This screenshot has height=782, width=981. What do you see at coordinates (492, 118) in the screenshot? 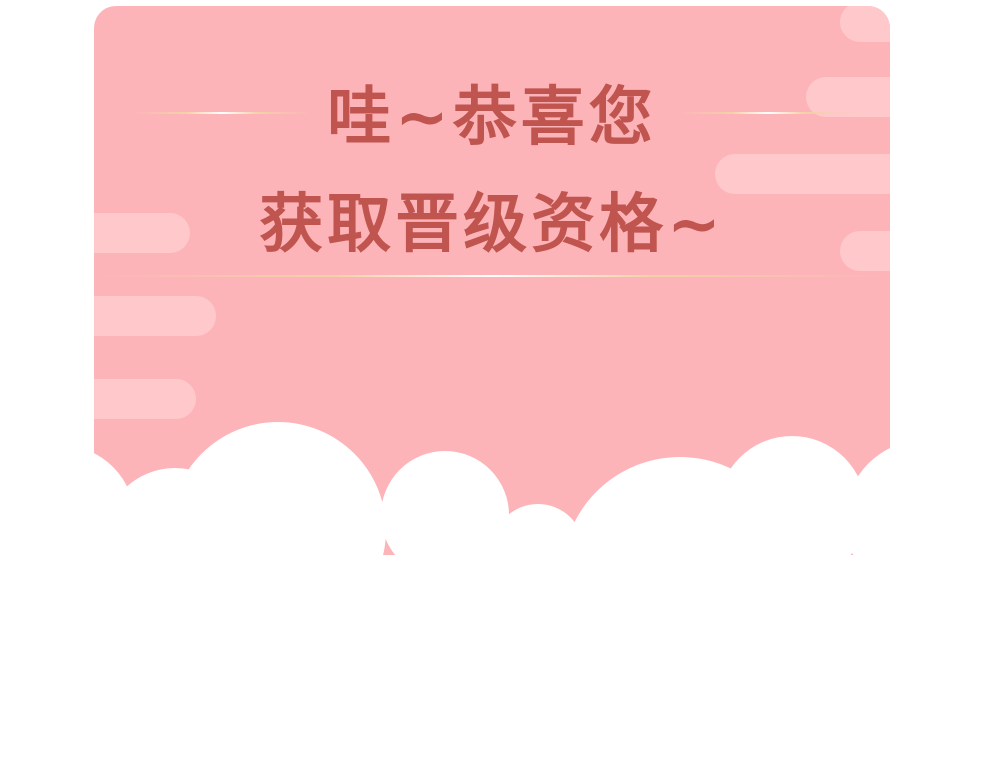
I see `congrats-title: 哇~恭喜您` at bounding box center [492, 118].